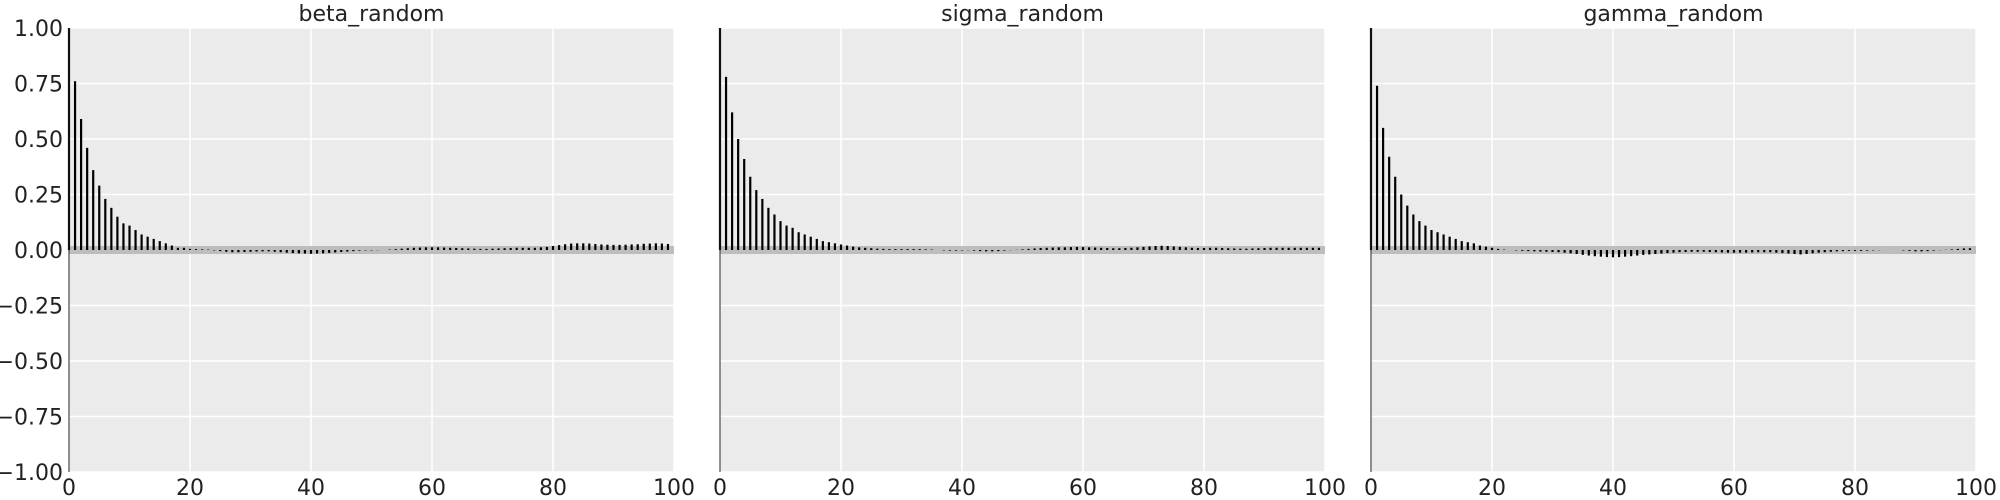  Describe the element at coordinates (31, 473) in the screenshot. I see `y-tick-label: −1.00` at that location.